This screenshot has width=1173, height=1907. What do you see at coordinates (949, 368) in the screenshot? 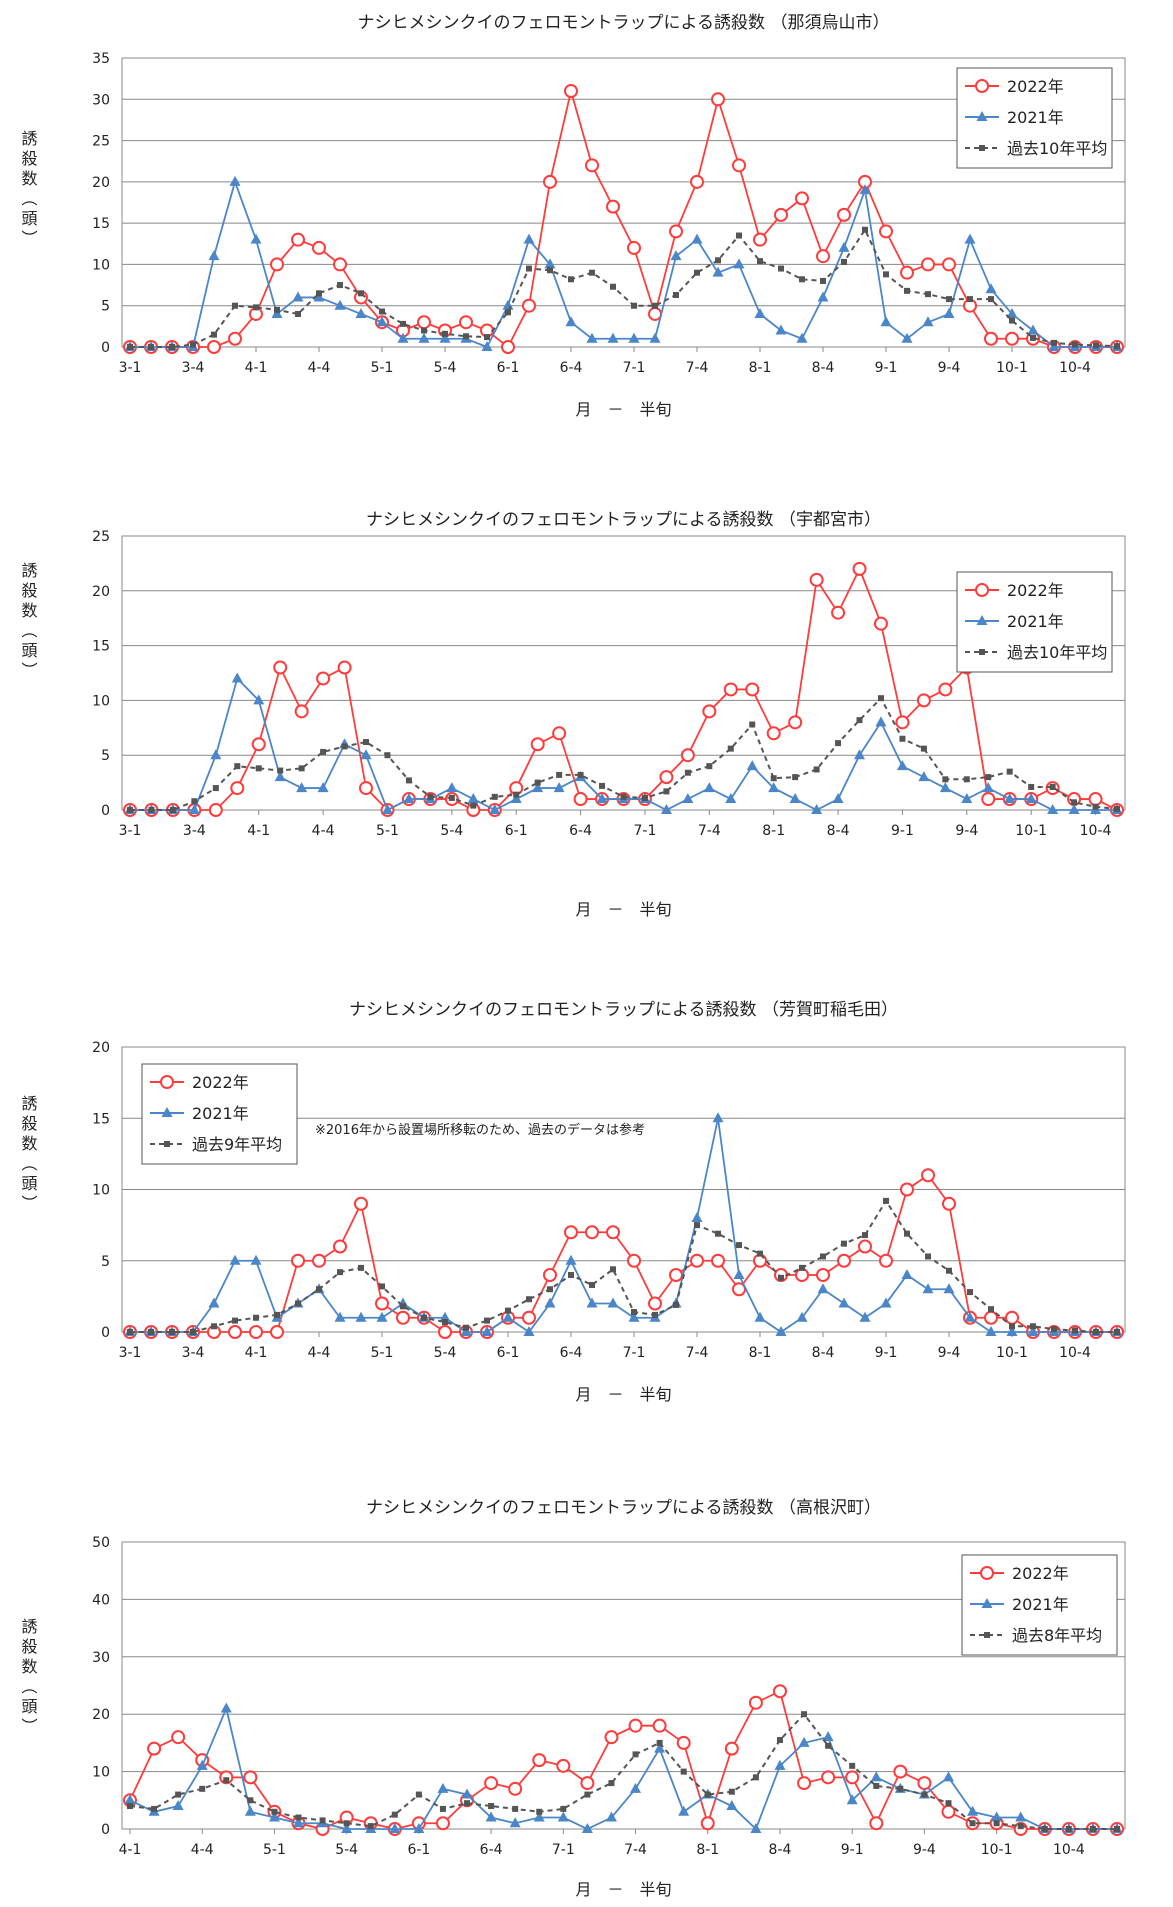
I see `x-tick-label: 9-4` at bounding box center [949, 368].